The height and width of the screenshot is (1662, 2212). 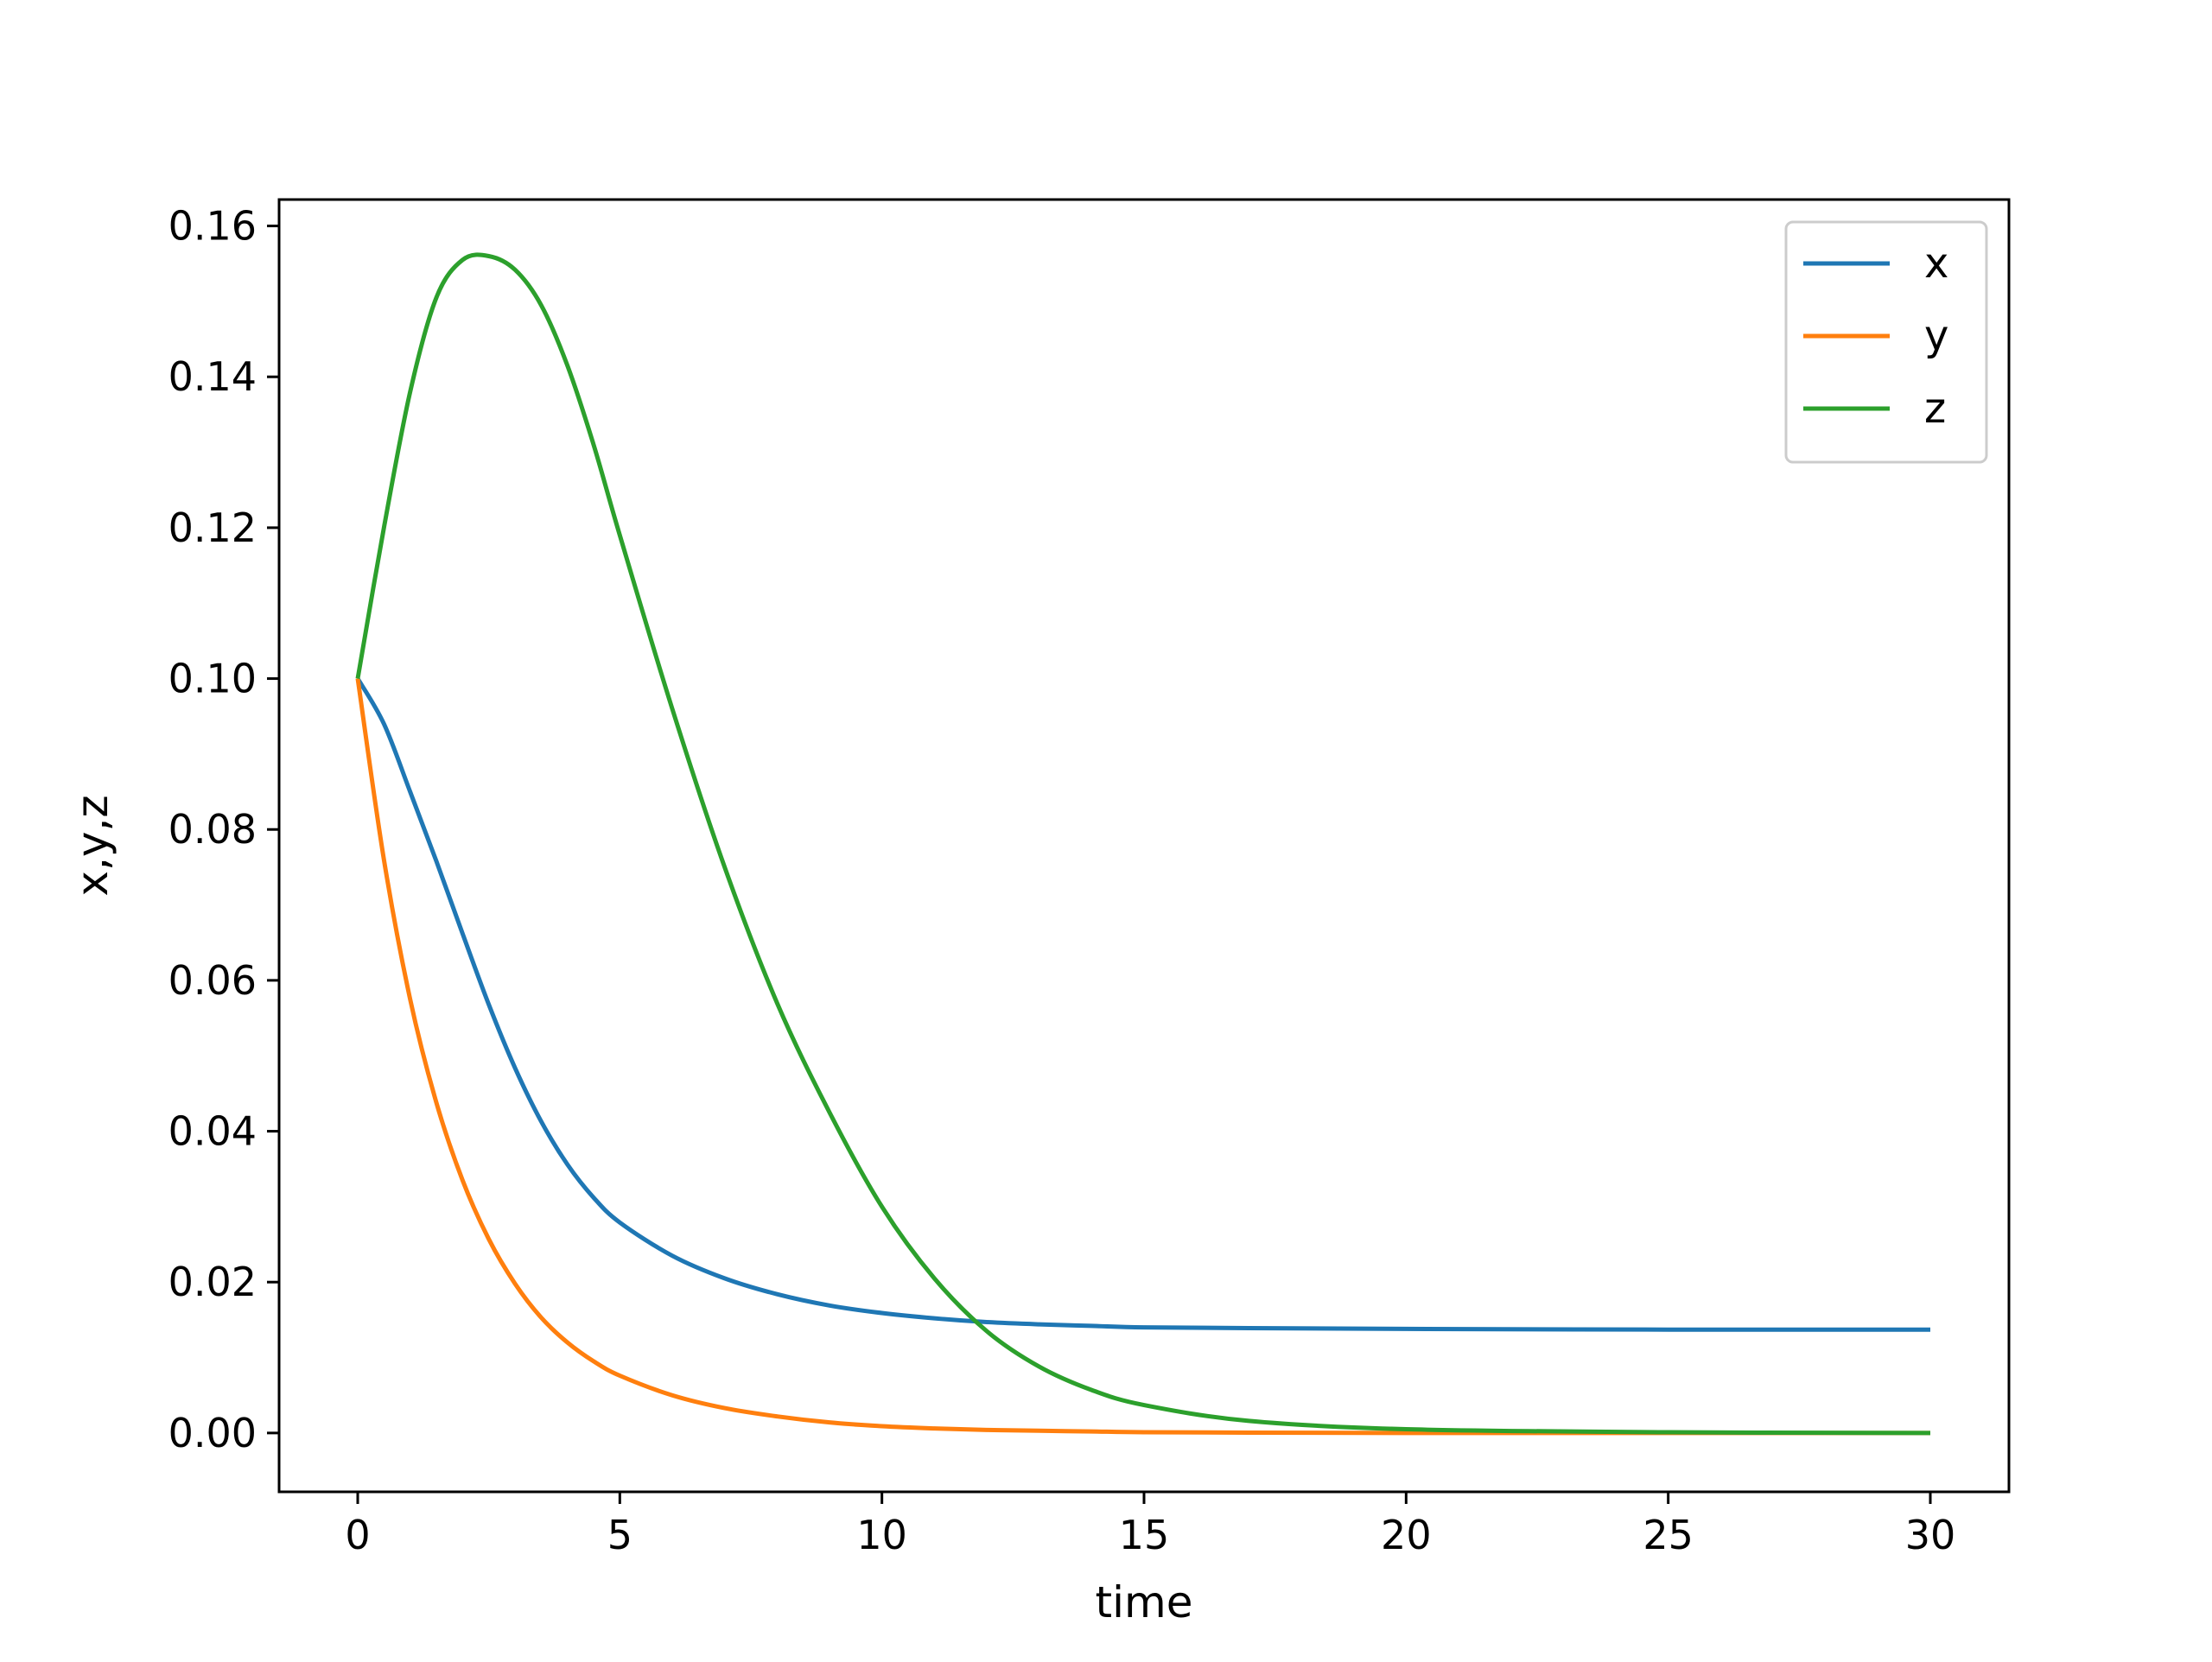 I want to click on y-tick-label: 0.02, so click(x=212, y=1282).